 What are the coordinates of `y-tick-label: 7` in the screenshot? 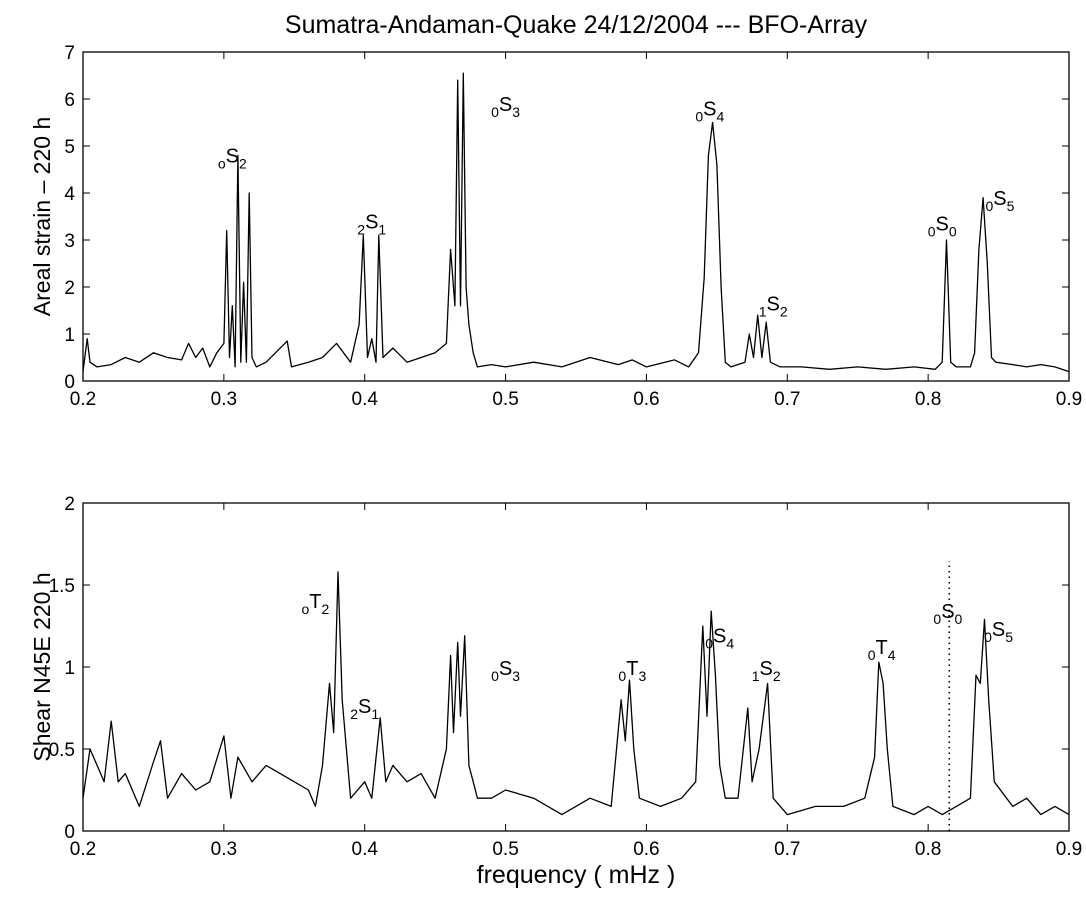 It's located at (69, 53).